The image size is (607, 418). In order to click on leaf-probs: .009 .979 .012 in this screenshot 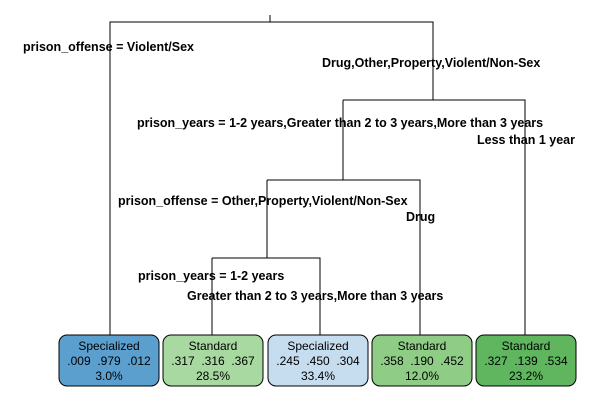, I will do `click(109, 361)`.